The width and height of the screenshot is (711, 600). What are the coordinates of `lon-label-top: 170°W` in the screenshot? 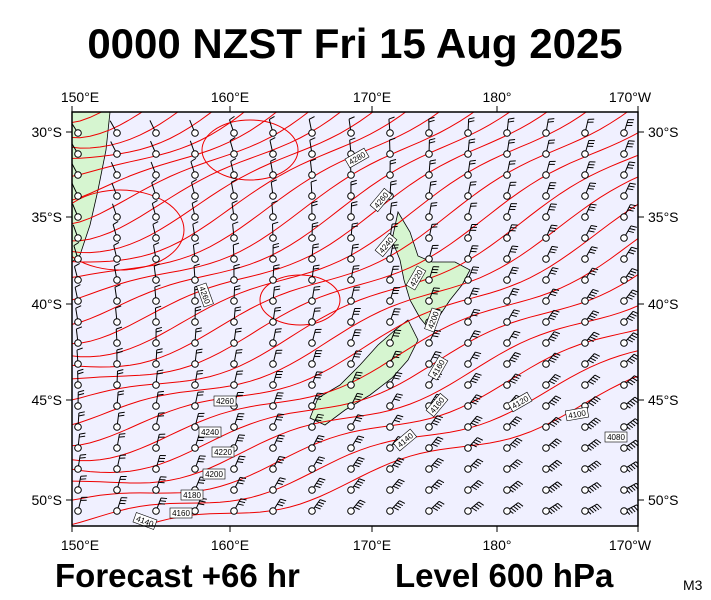 It's located at (630, 97).